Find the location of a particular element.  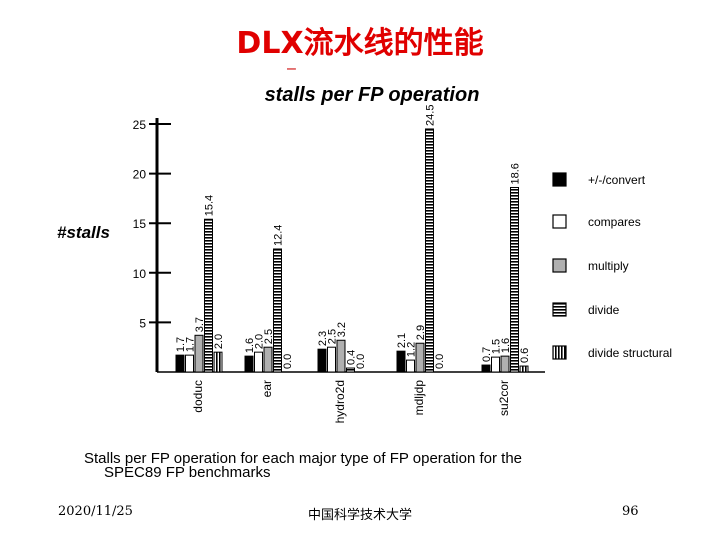

legend-label-2: multiply is located at coordinates (608, 266).